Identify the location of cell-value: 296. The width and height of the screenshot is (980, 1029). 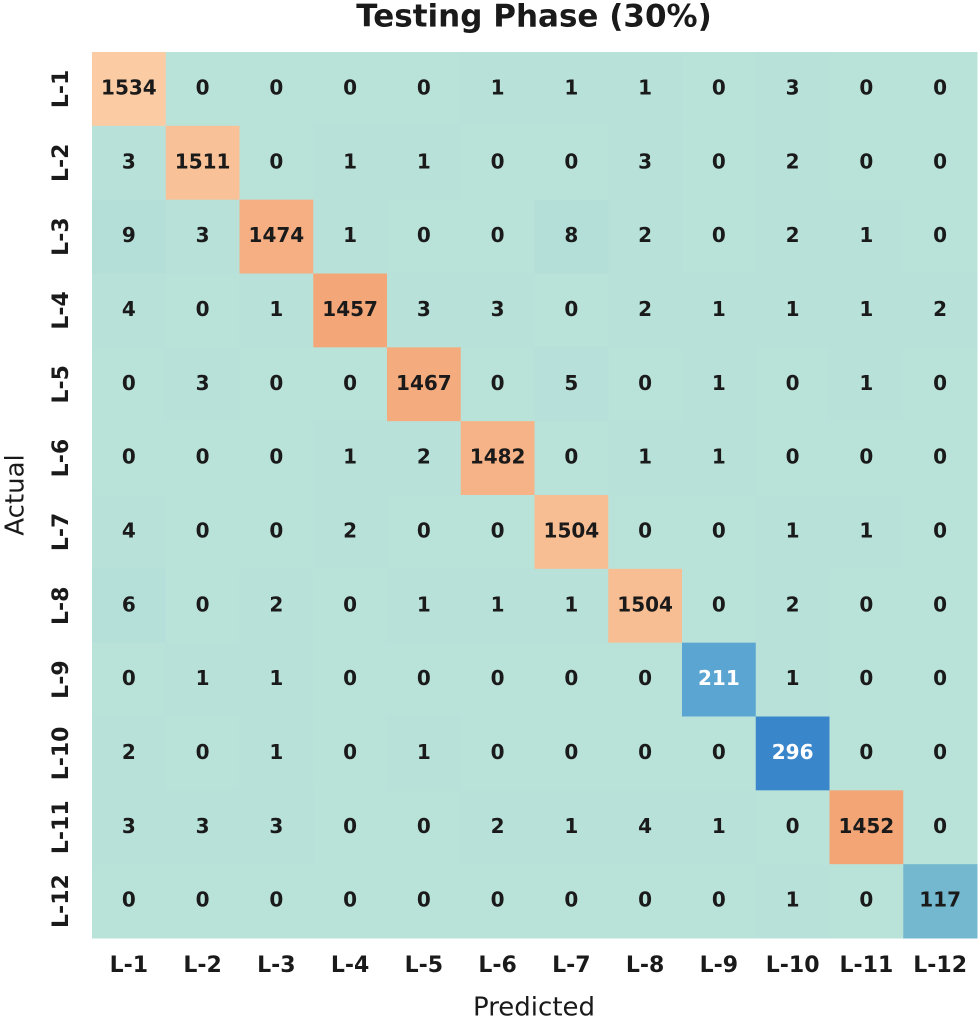
(793, 752).